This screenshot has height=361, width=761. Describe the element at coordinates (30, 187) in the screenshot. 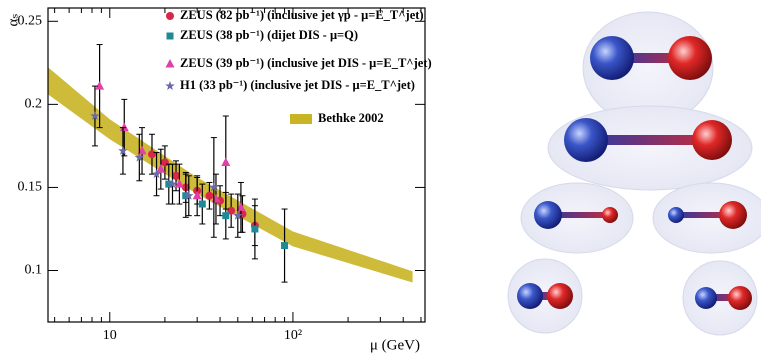

I see `y-tick-label: 0.15` at that location.